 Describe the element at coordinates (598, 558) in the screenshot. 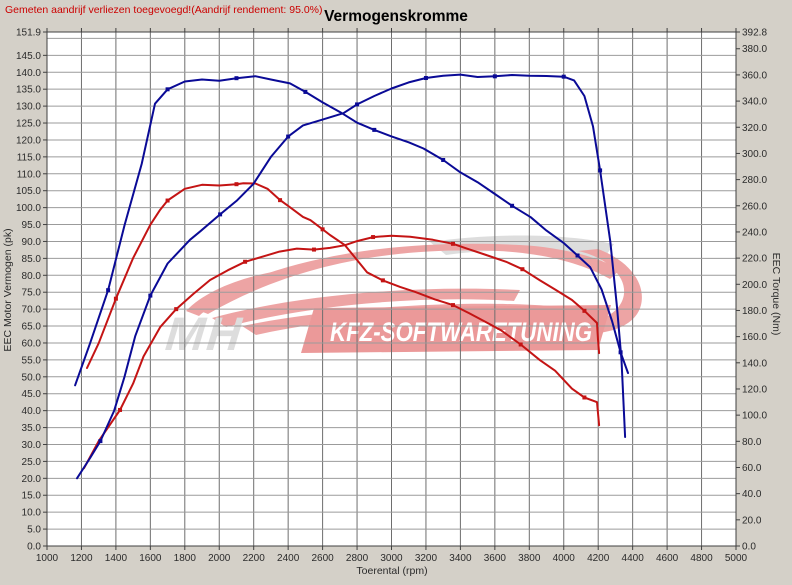

I see `x-tick-label: 4200` at that location.